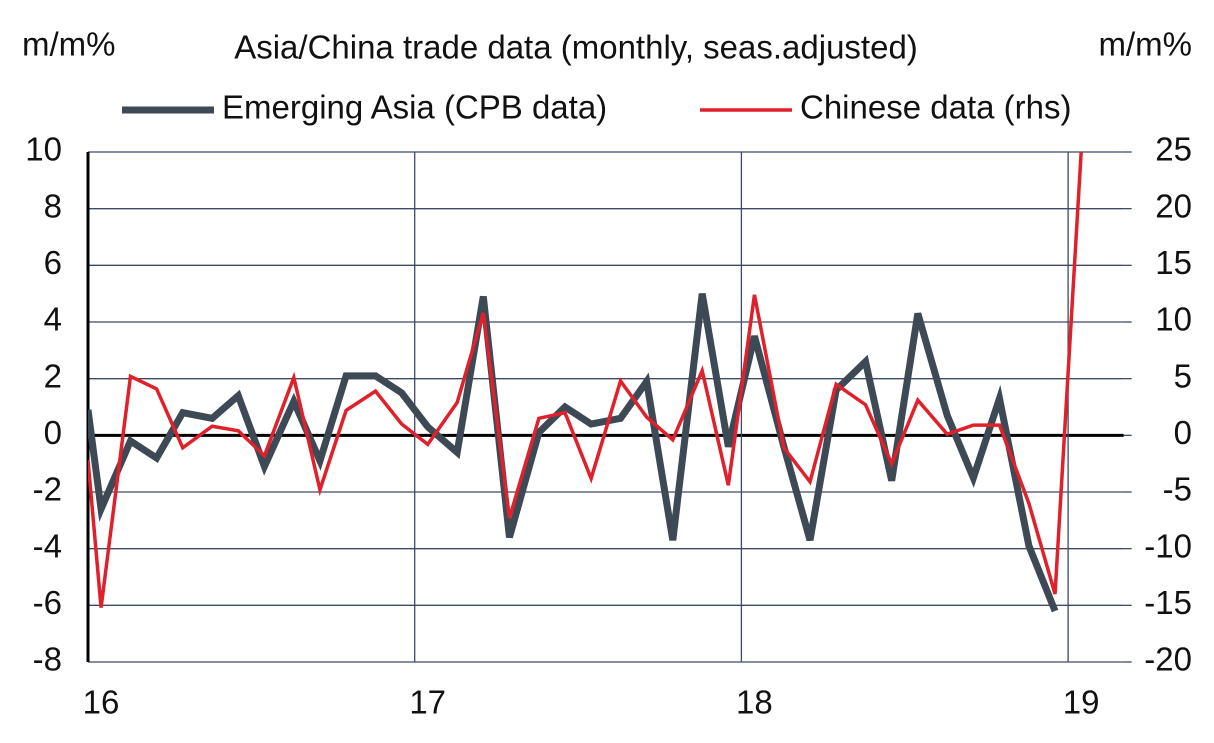 This screenshot has height=743, width=1214. What do you see at coordinates (1168, 545) in the screenshot?
I see `y2-tick-label: -10` at bounding box center [1168, 545].